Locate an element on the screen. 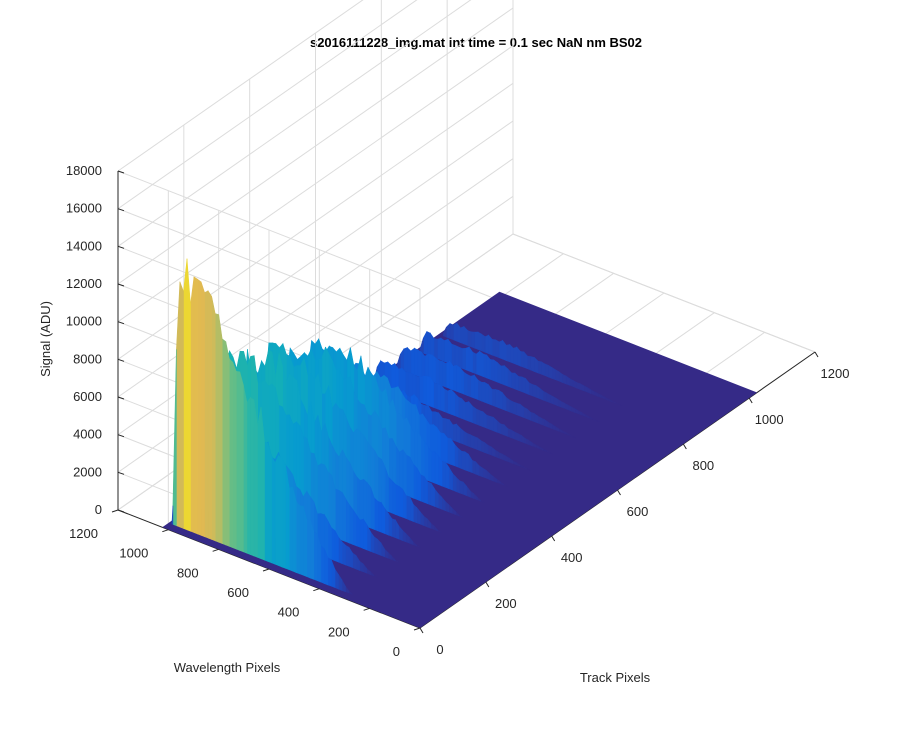 This screenshot has width=900, height=750. y-axis-label: Wavelength Pixels is located at coordinates (227, 667).